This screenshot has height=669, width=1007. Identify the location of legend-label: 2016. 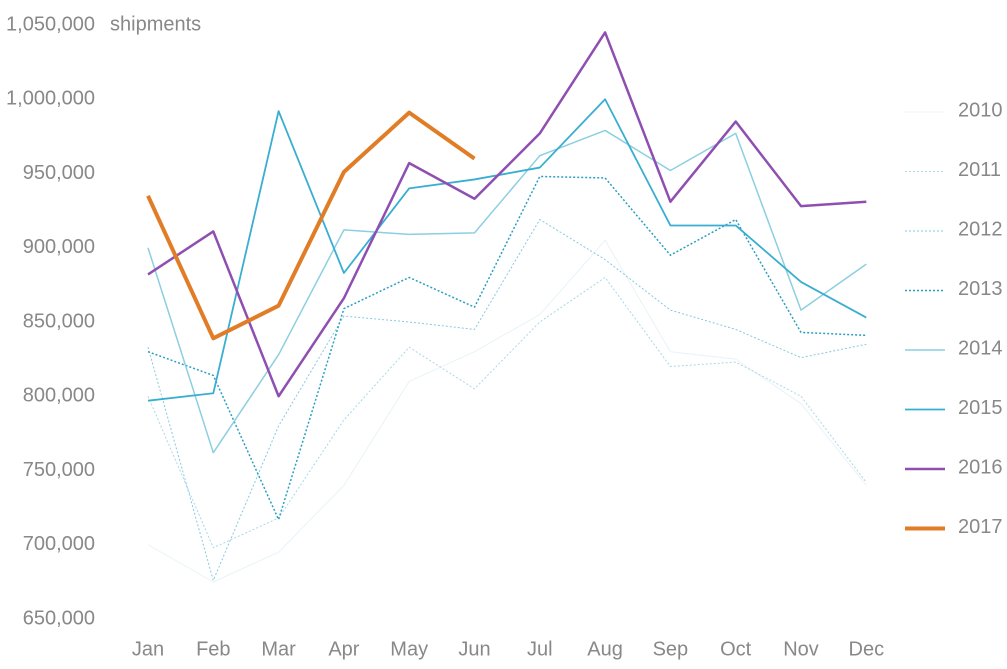
(980, 467).